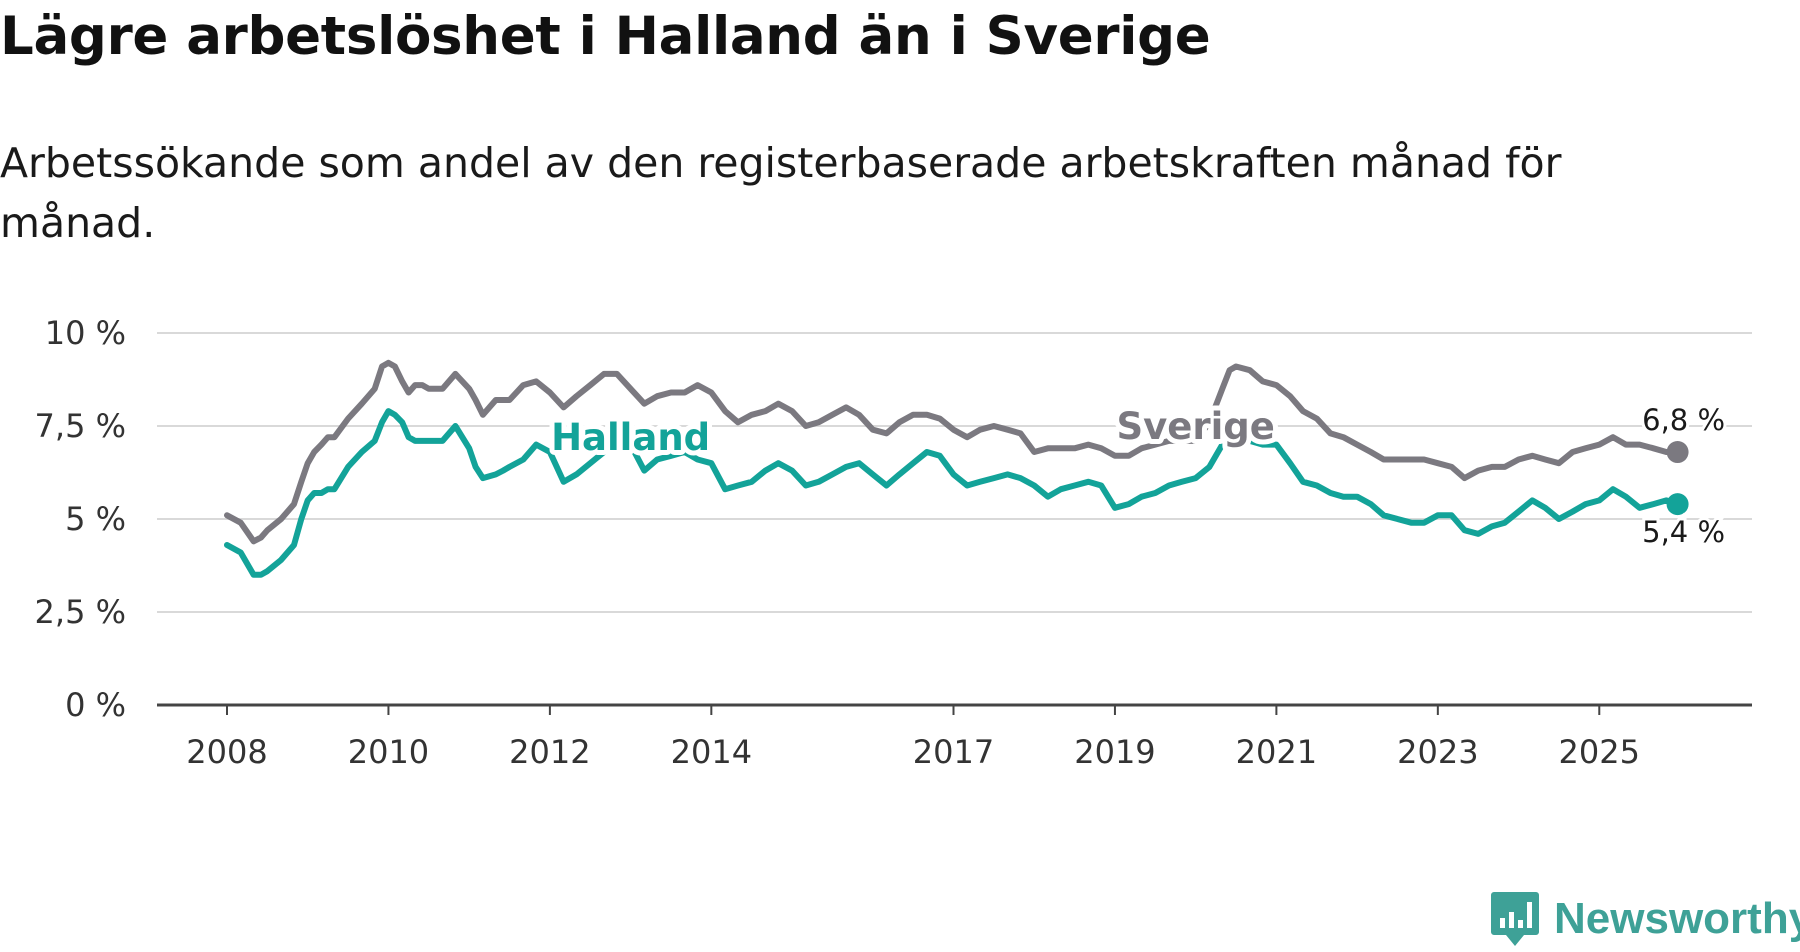 The image size is (1800, 952). Describe the element at coordinates (1276, 752) in the screenshot. I see `x-tick-label: 2021` at that location.